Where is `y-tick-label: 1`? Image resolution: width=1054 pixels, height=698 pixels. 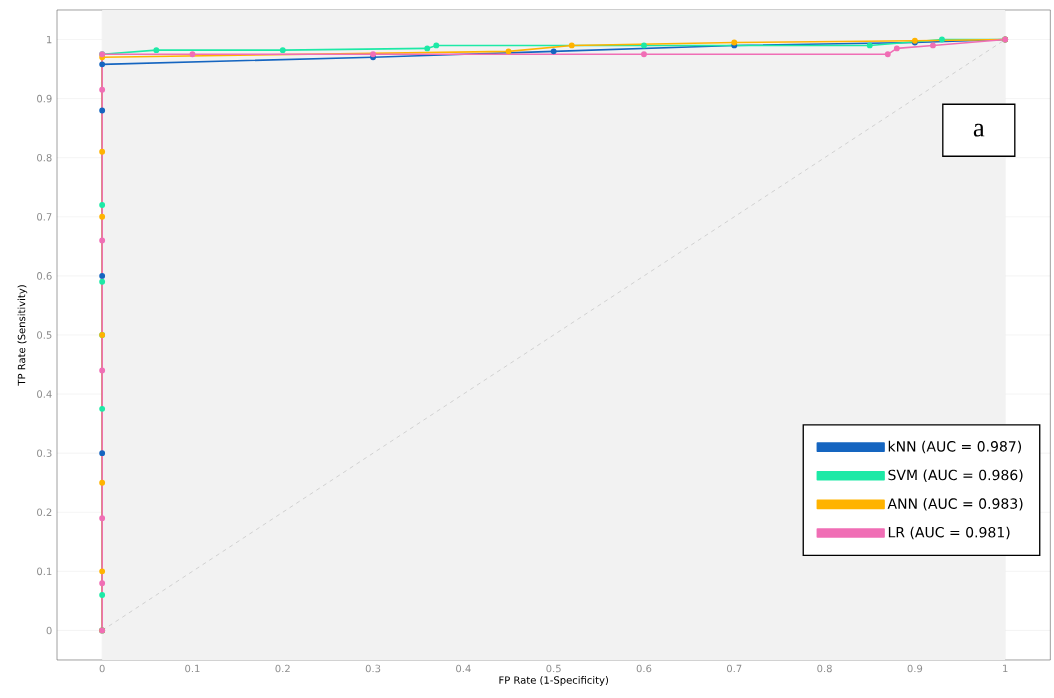
y-tick-label: 1 is located at coordinates (49, 39).